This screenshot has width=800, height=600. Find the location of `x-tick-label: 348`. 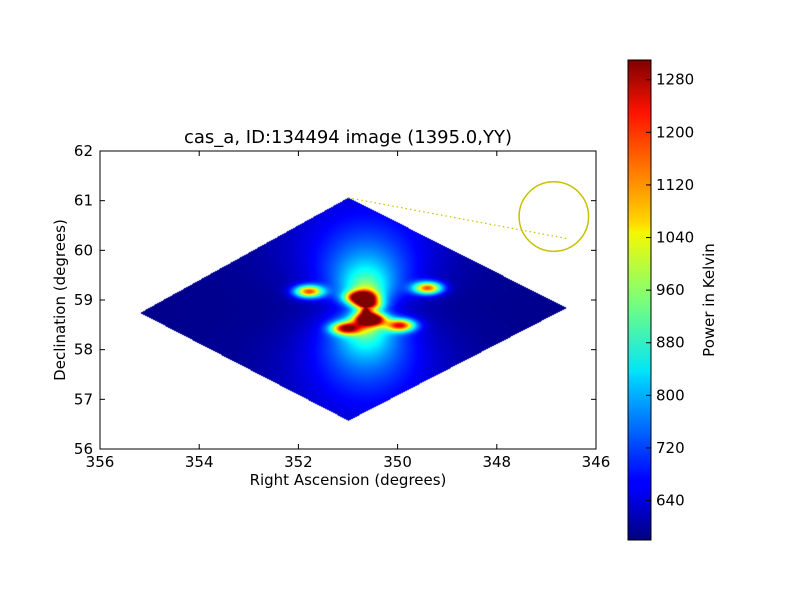

x-tick-label: 348 is located at coordinates (496, 462).